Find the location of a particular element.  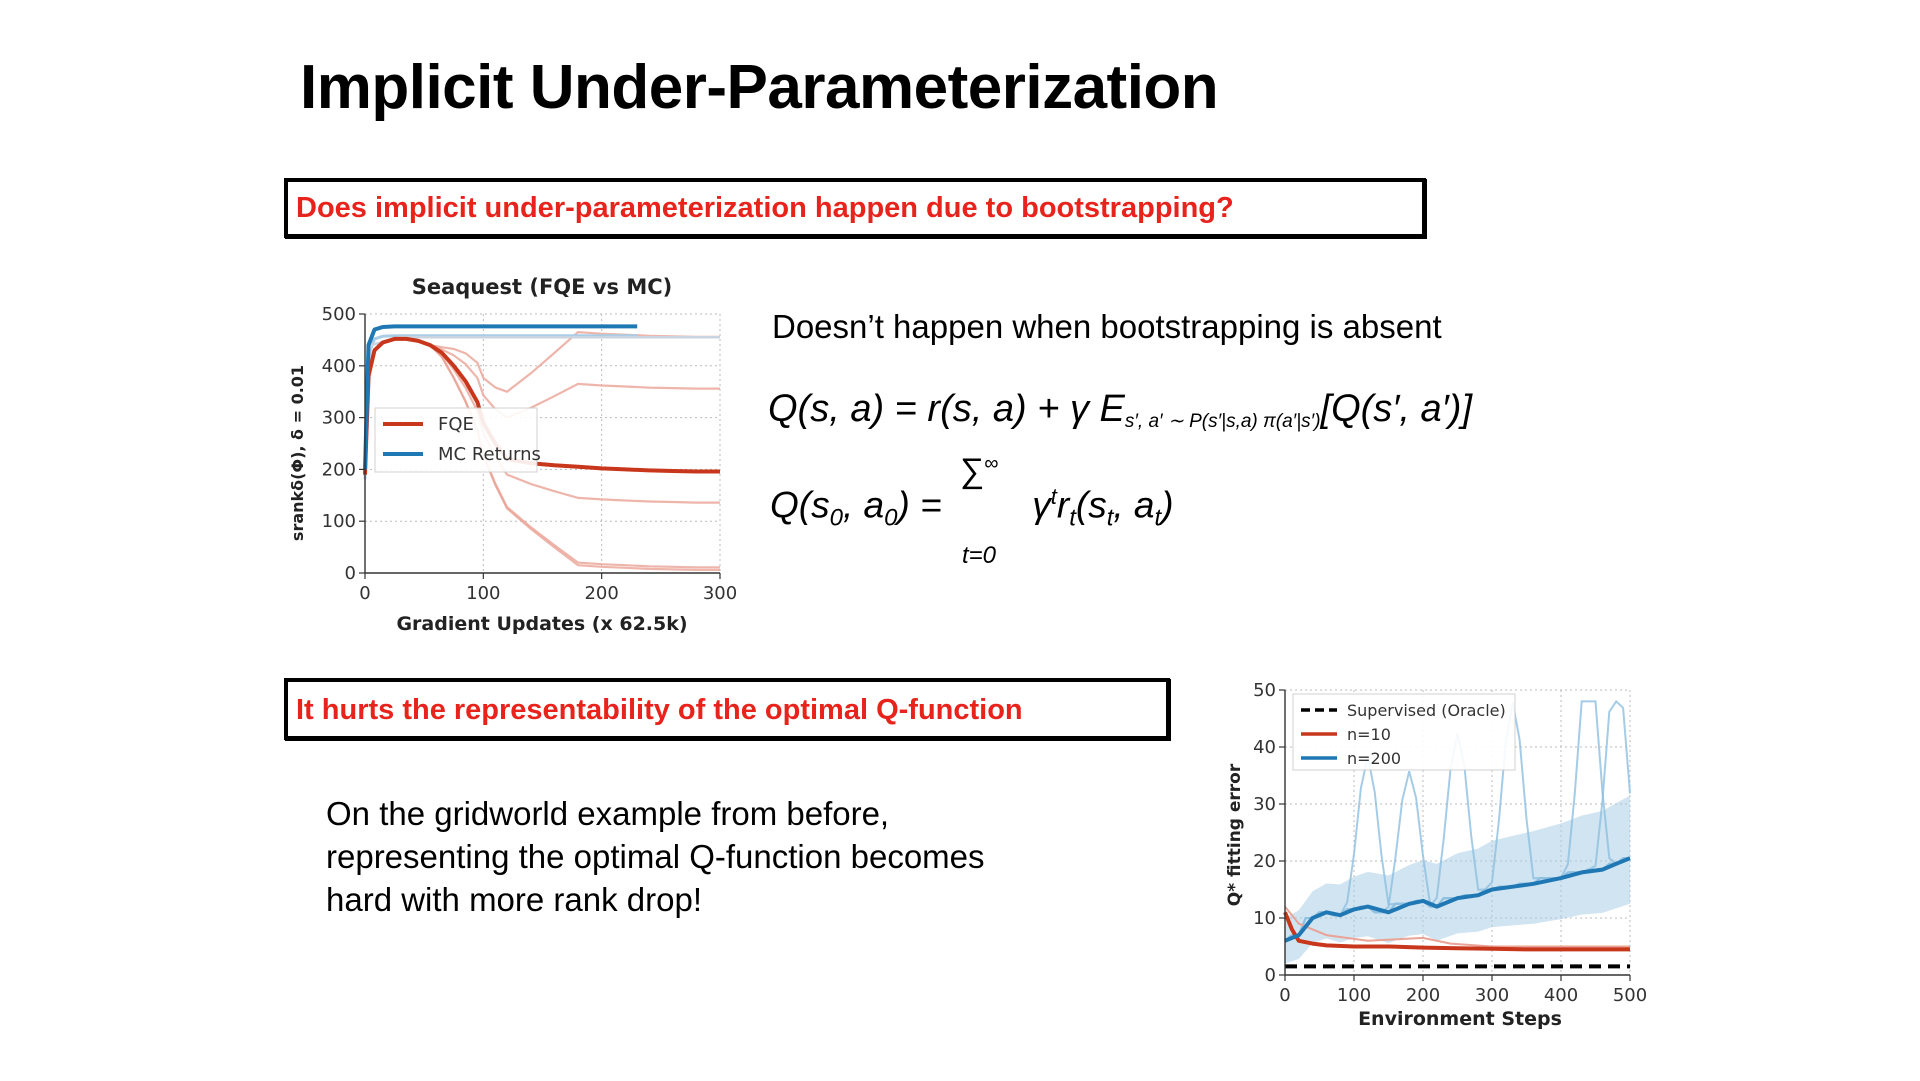

chart2-legend-n200: n=200 is located at coordinates (1374, 758).